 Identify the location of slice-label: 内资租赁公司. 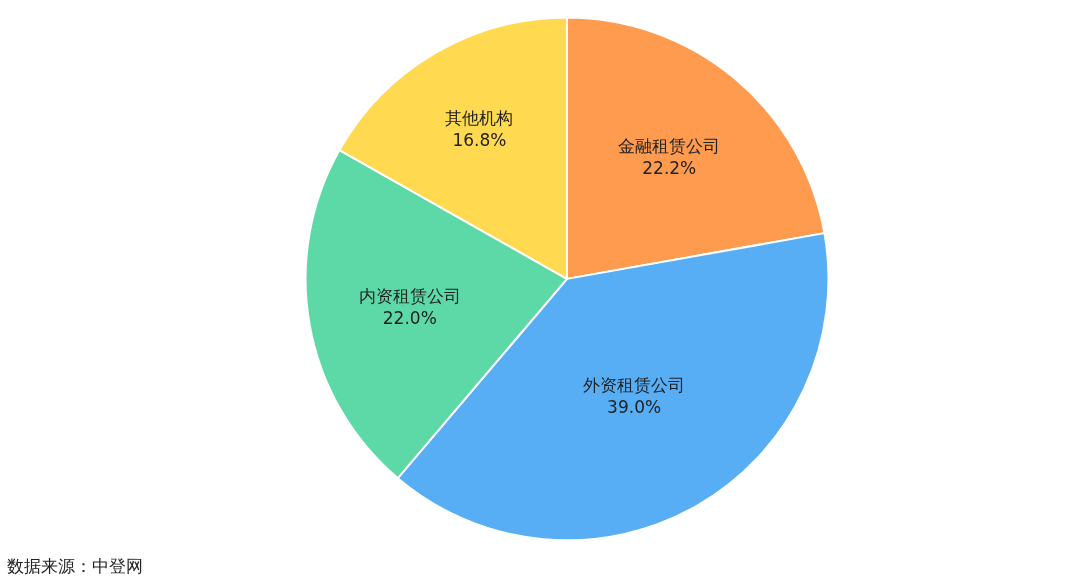
(409, 295).